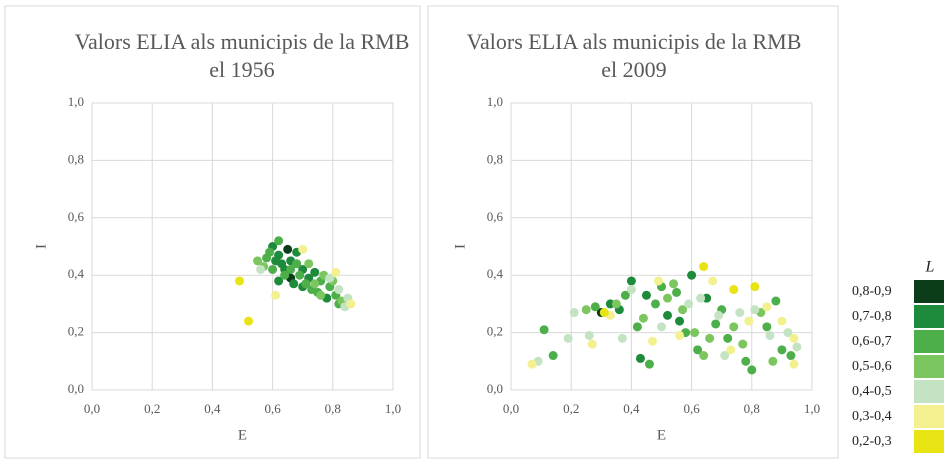  I want to click on y-tick-label: 1,0, so click(76, 101).